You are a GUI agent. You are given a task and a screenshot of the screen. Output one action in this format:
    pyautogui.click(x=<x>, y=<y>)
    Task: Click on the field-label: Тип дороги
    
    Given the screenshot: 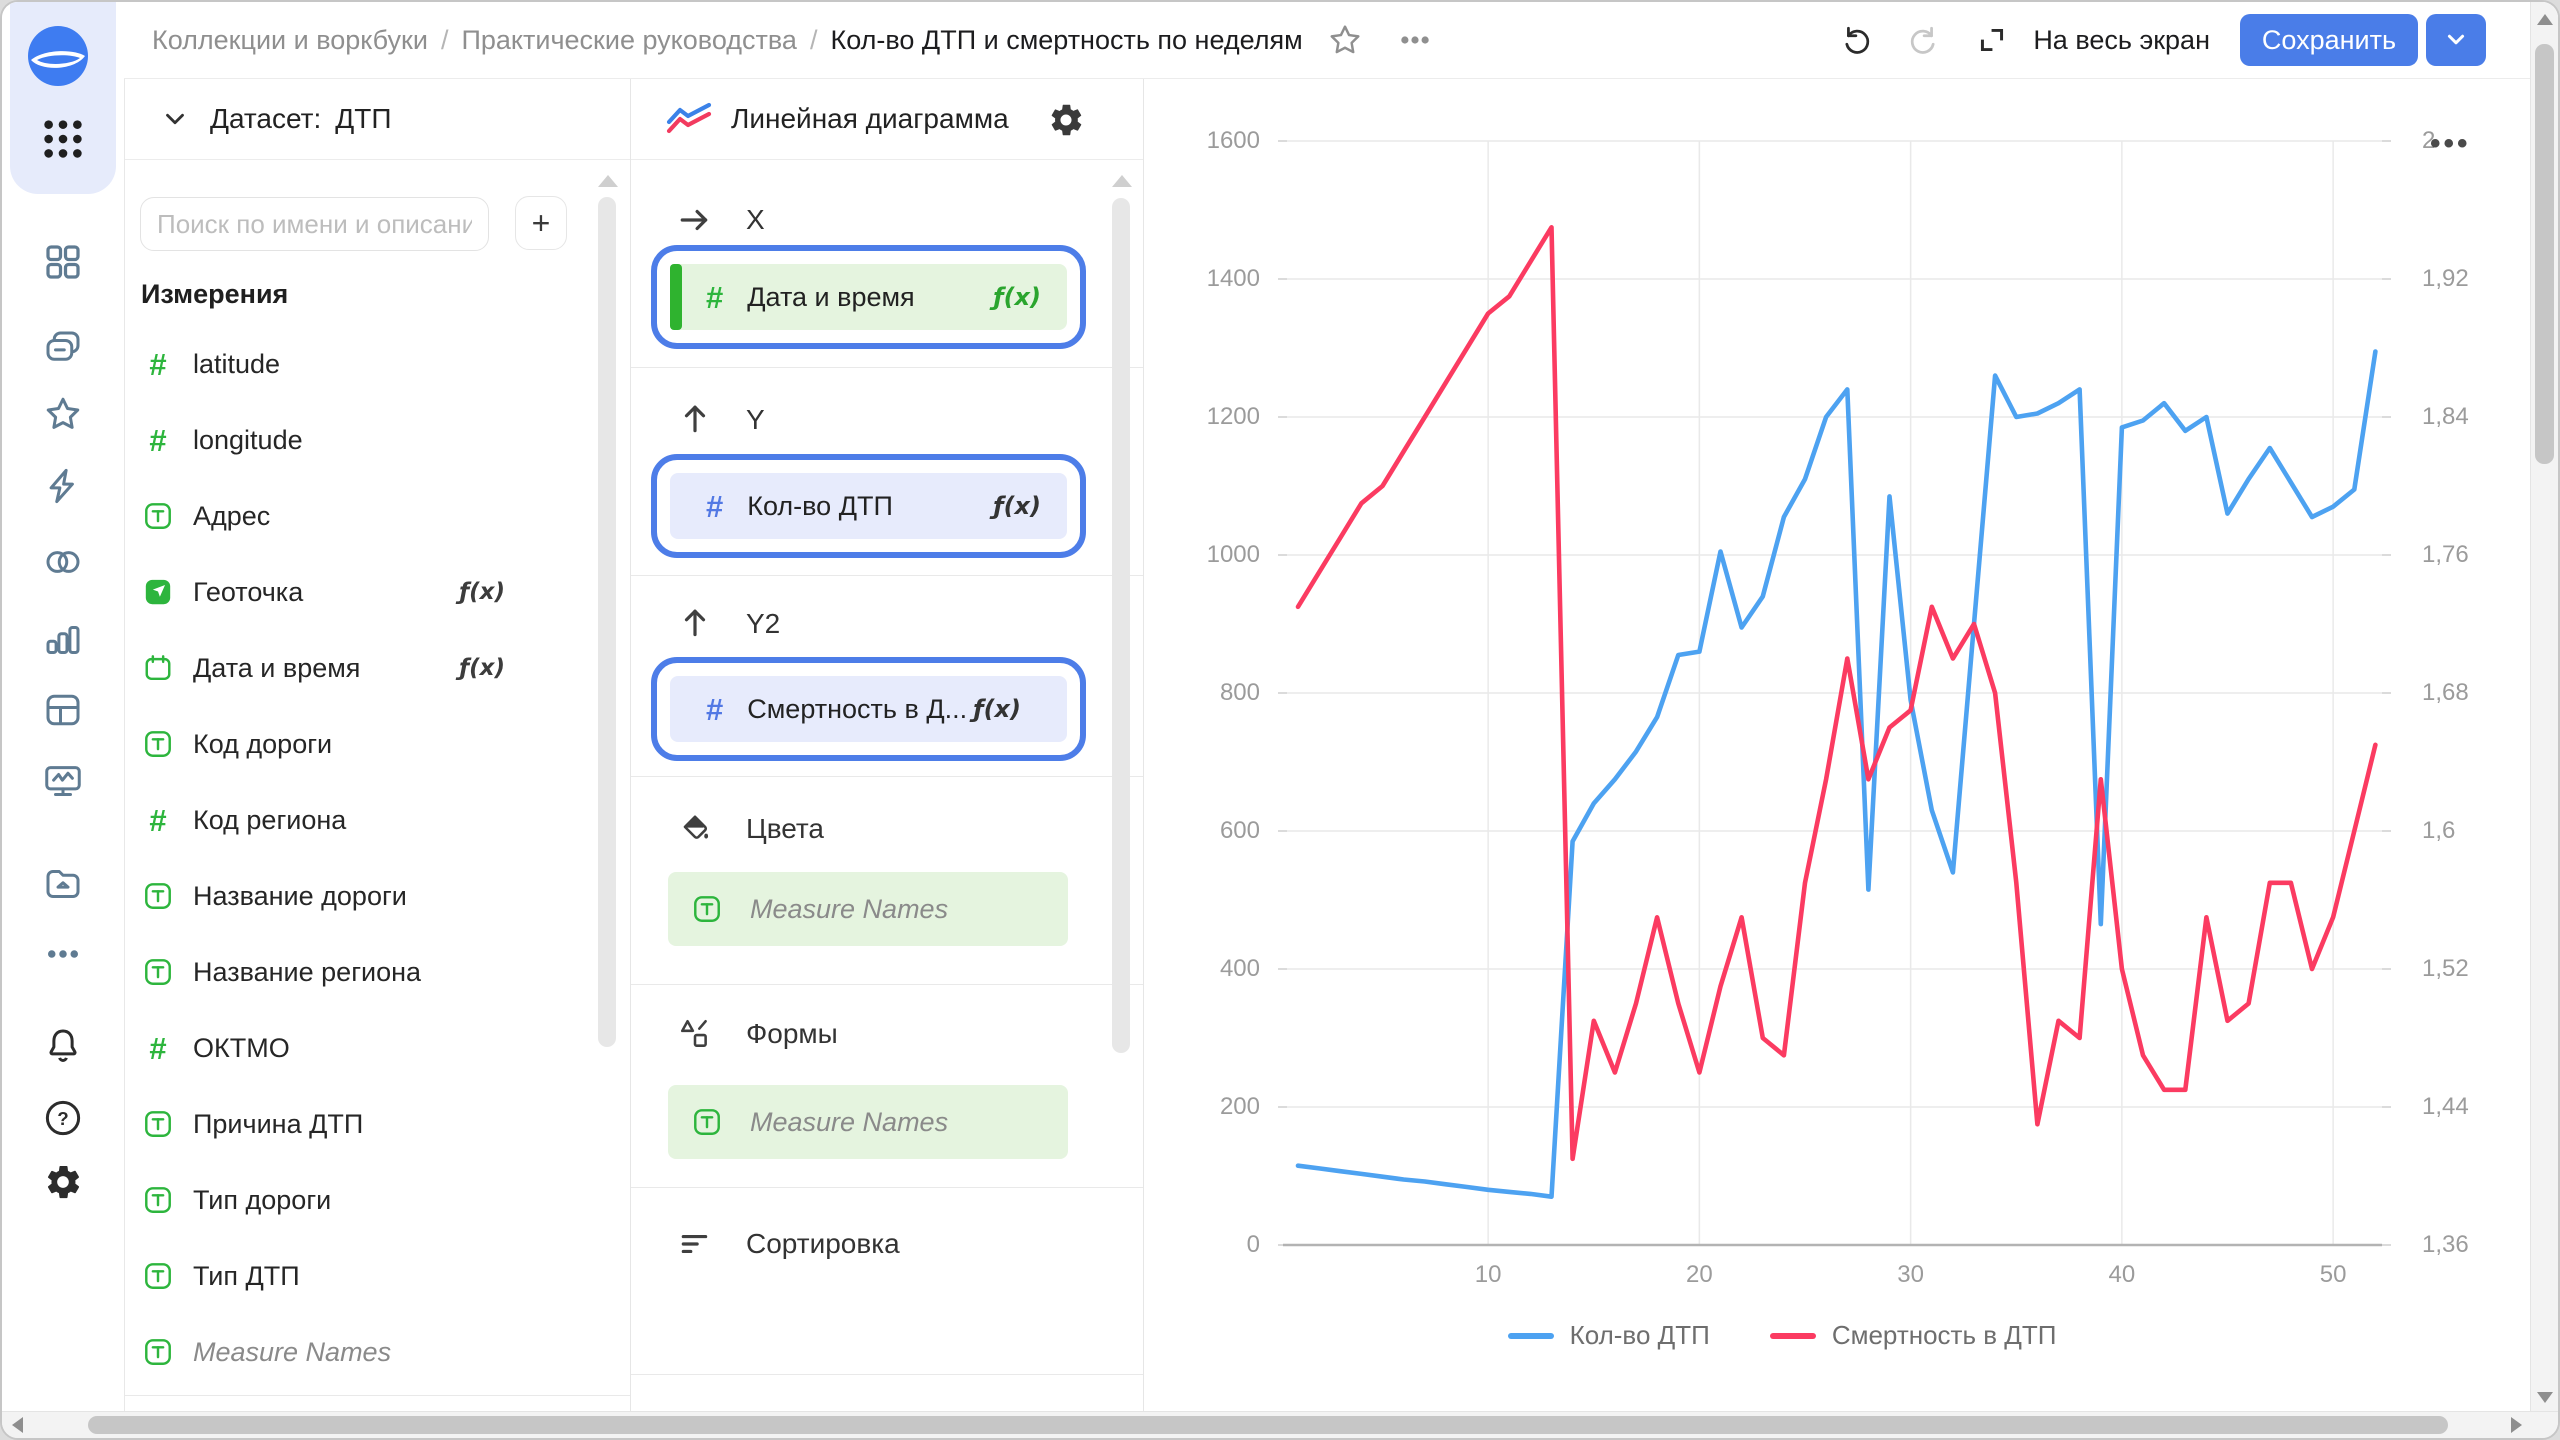 What is the action you would take?
    pyautogui.click(x=262, y=1199)
    